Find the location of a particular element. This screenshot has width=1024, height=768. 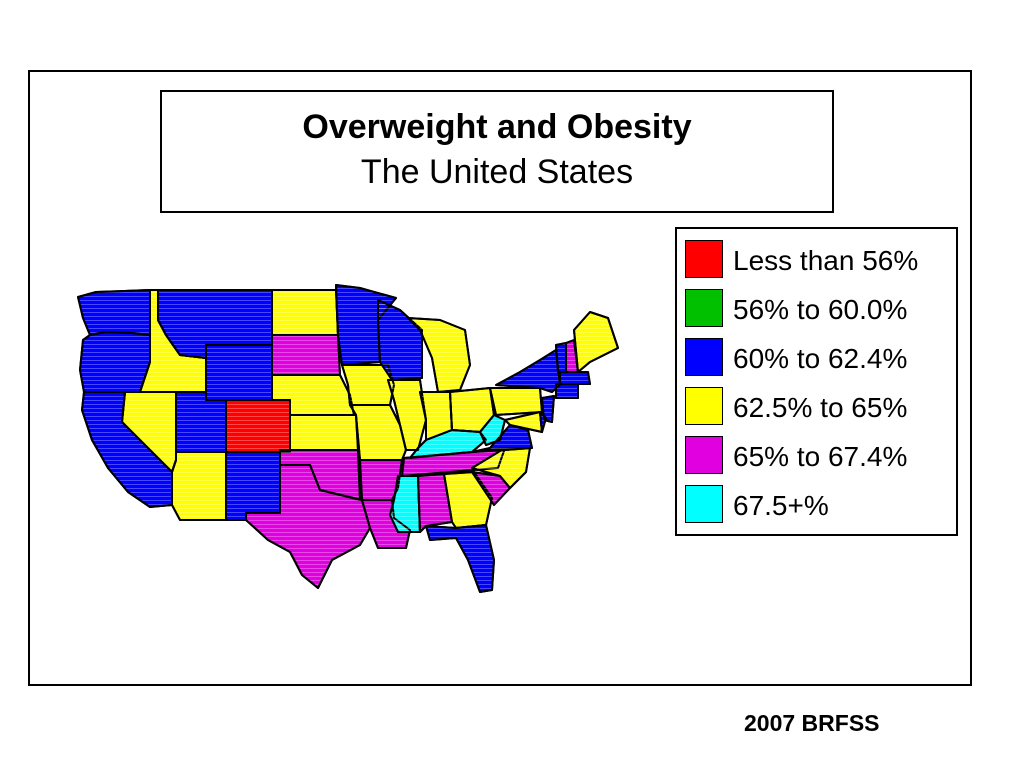

legend-item: 65% to 67.4% is located at coordinates (818, 457).